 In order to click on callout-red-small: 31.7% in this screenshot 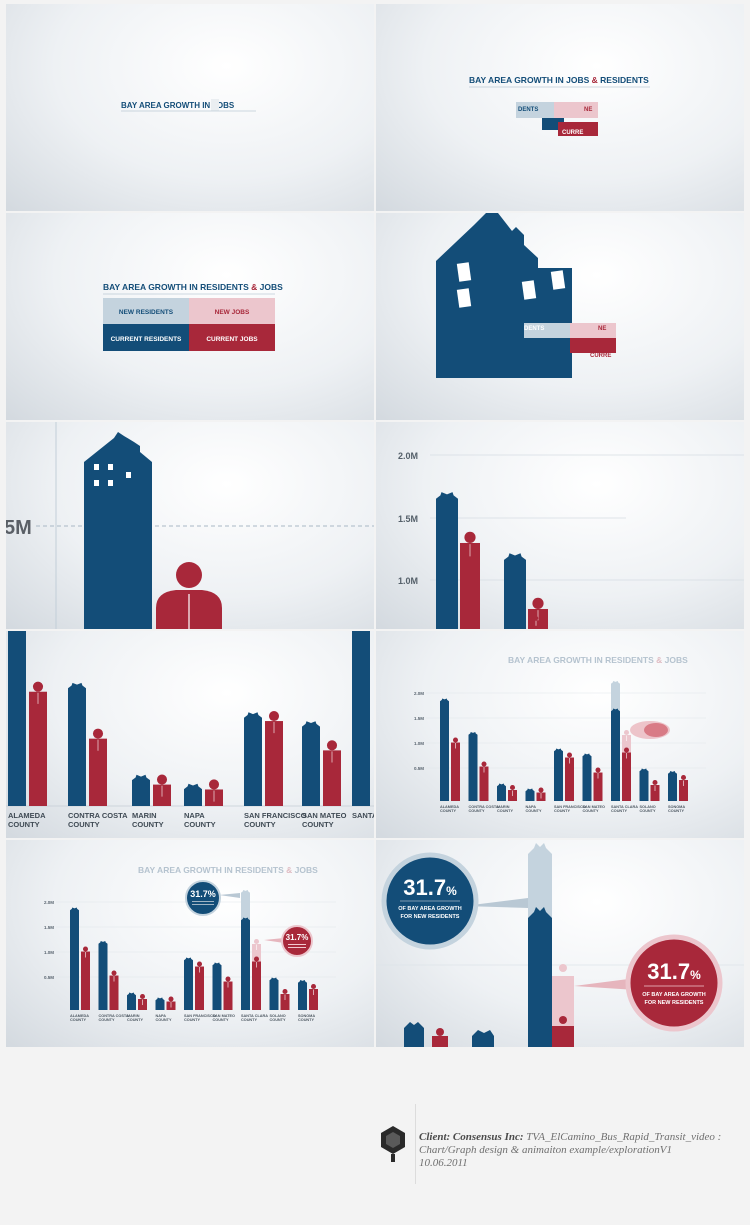, I will do `click(288, 941)`.